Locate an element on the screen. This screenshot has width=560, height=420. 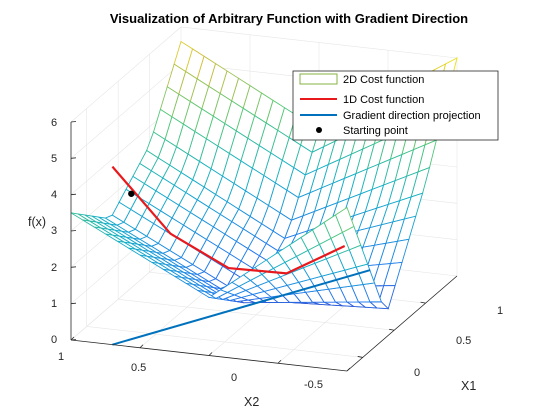
z-axis-label: f(x) is located at coordinates (37, 222).